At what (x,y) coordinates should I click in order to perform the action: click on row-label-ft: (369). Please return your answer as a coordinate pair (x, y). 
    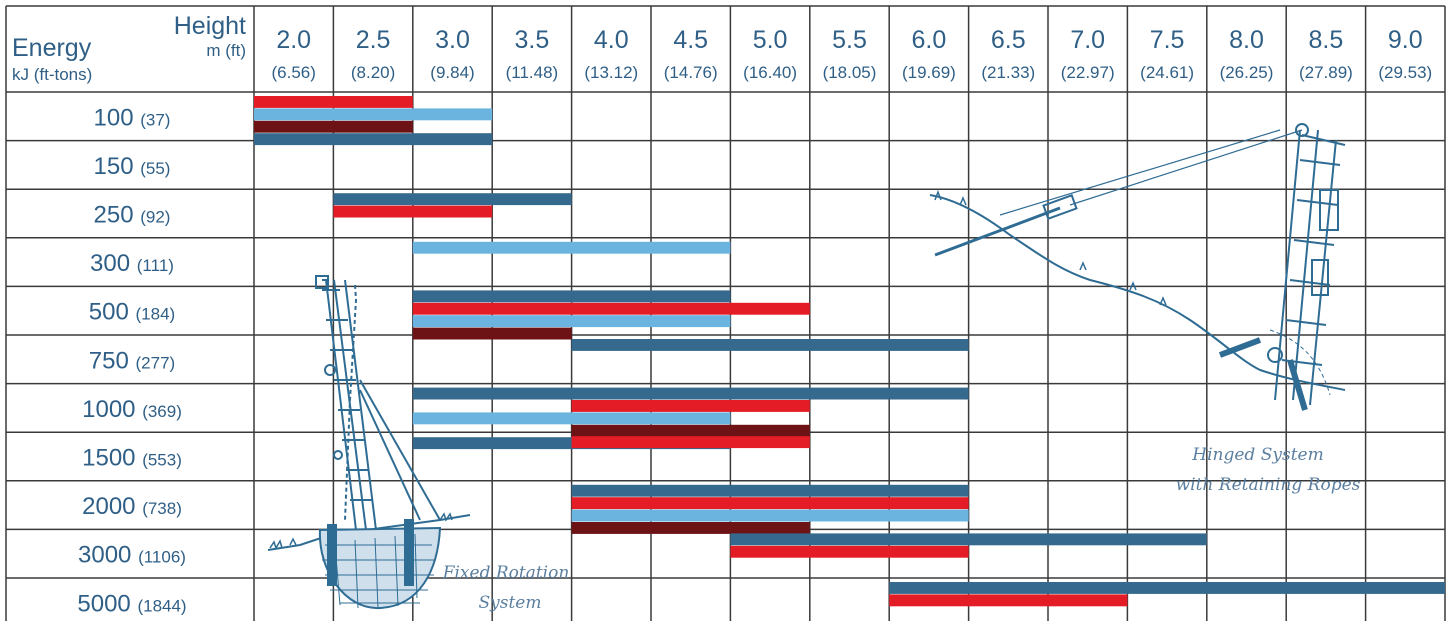
    Looking at the image, I should click on (162, 411).